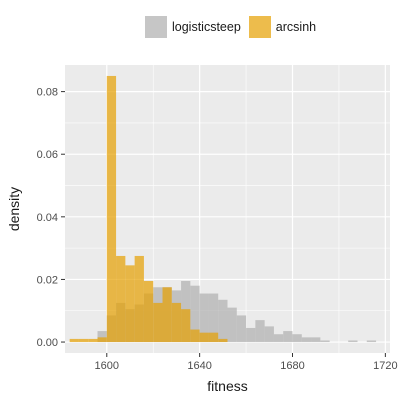 This screenshot has height=400, width=400. Describe the element at coordinates (156, 27) in the screenshot. I see `legend-key-logisticsteep` at that location.